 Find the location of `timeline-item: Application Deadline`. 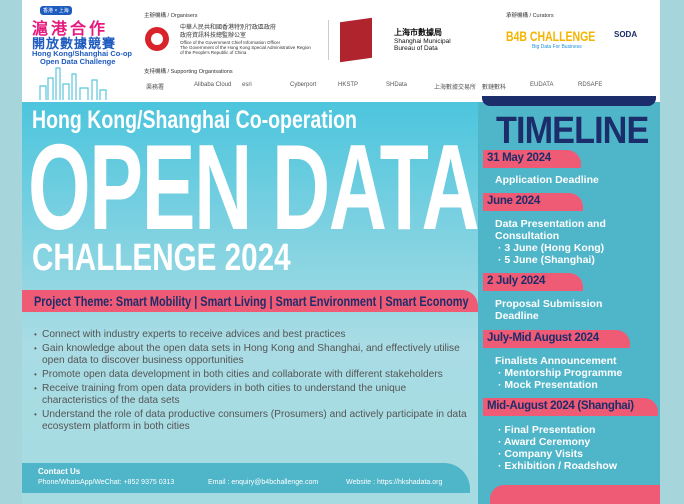

timeline-item: Application Deadline is located at coordinates (547, 180).